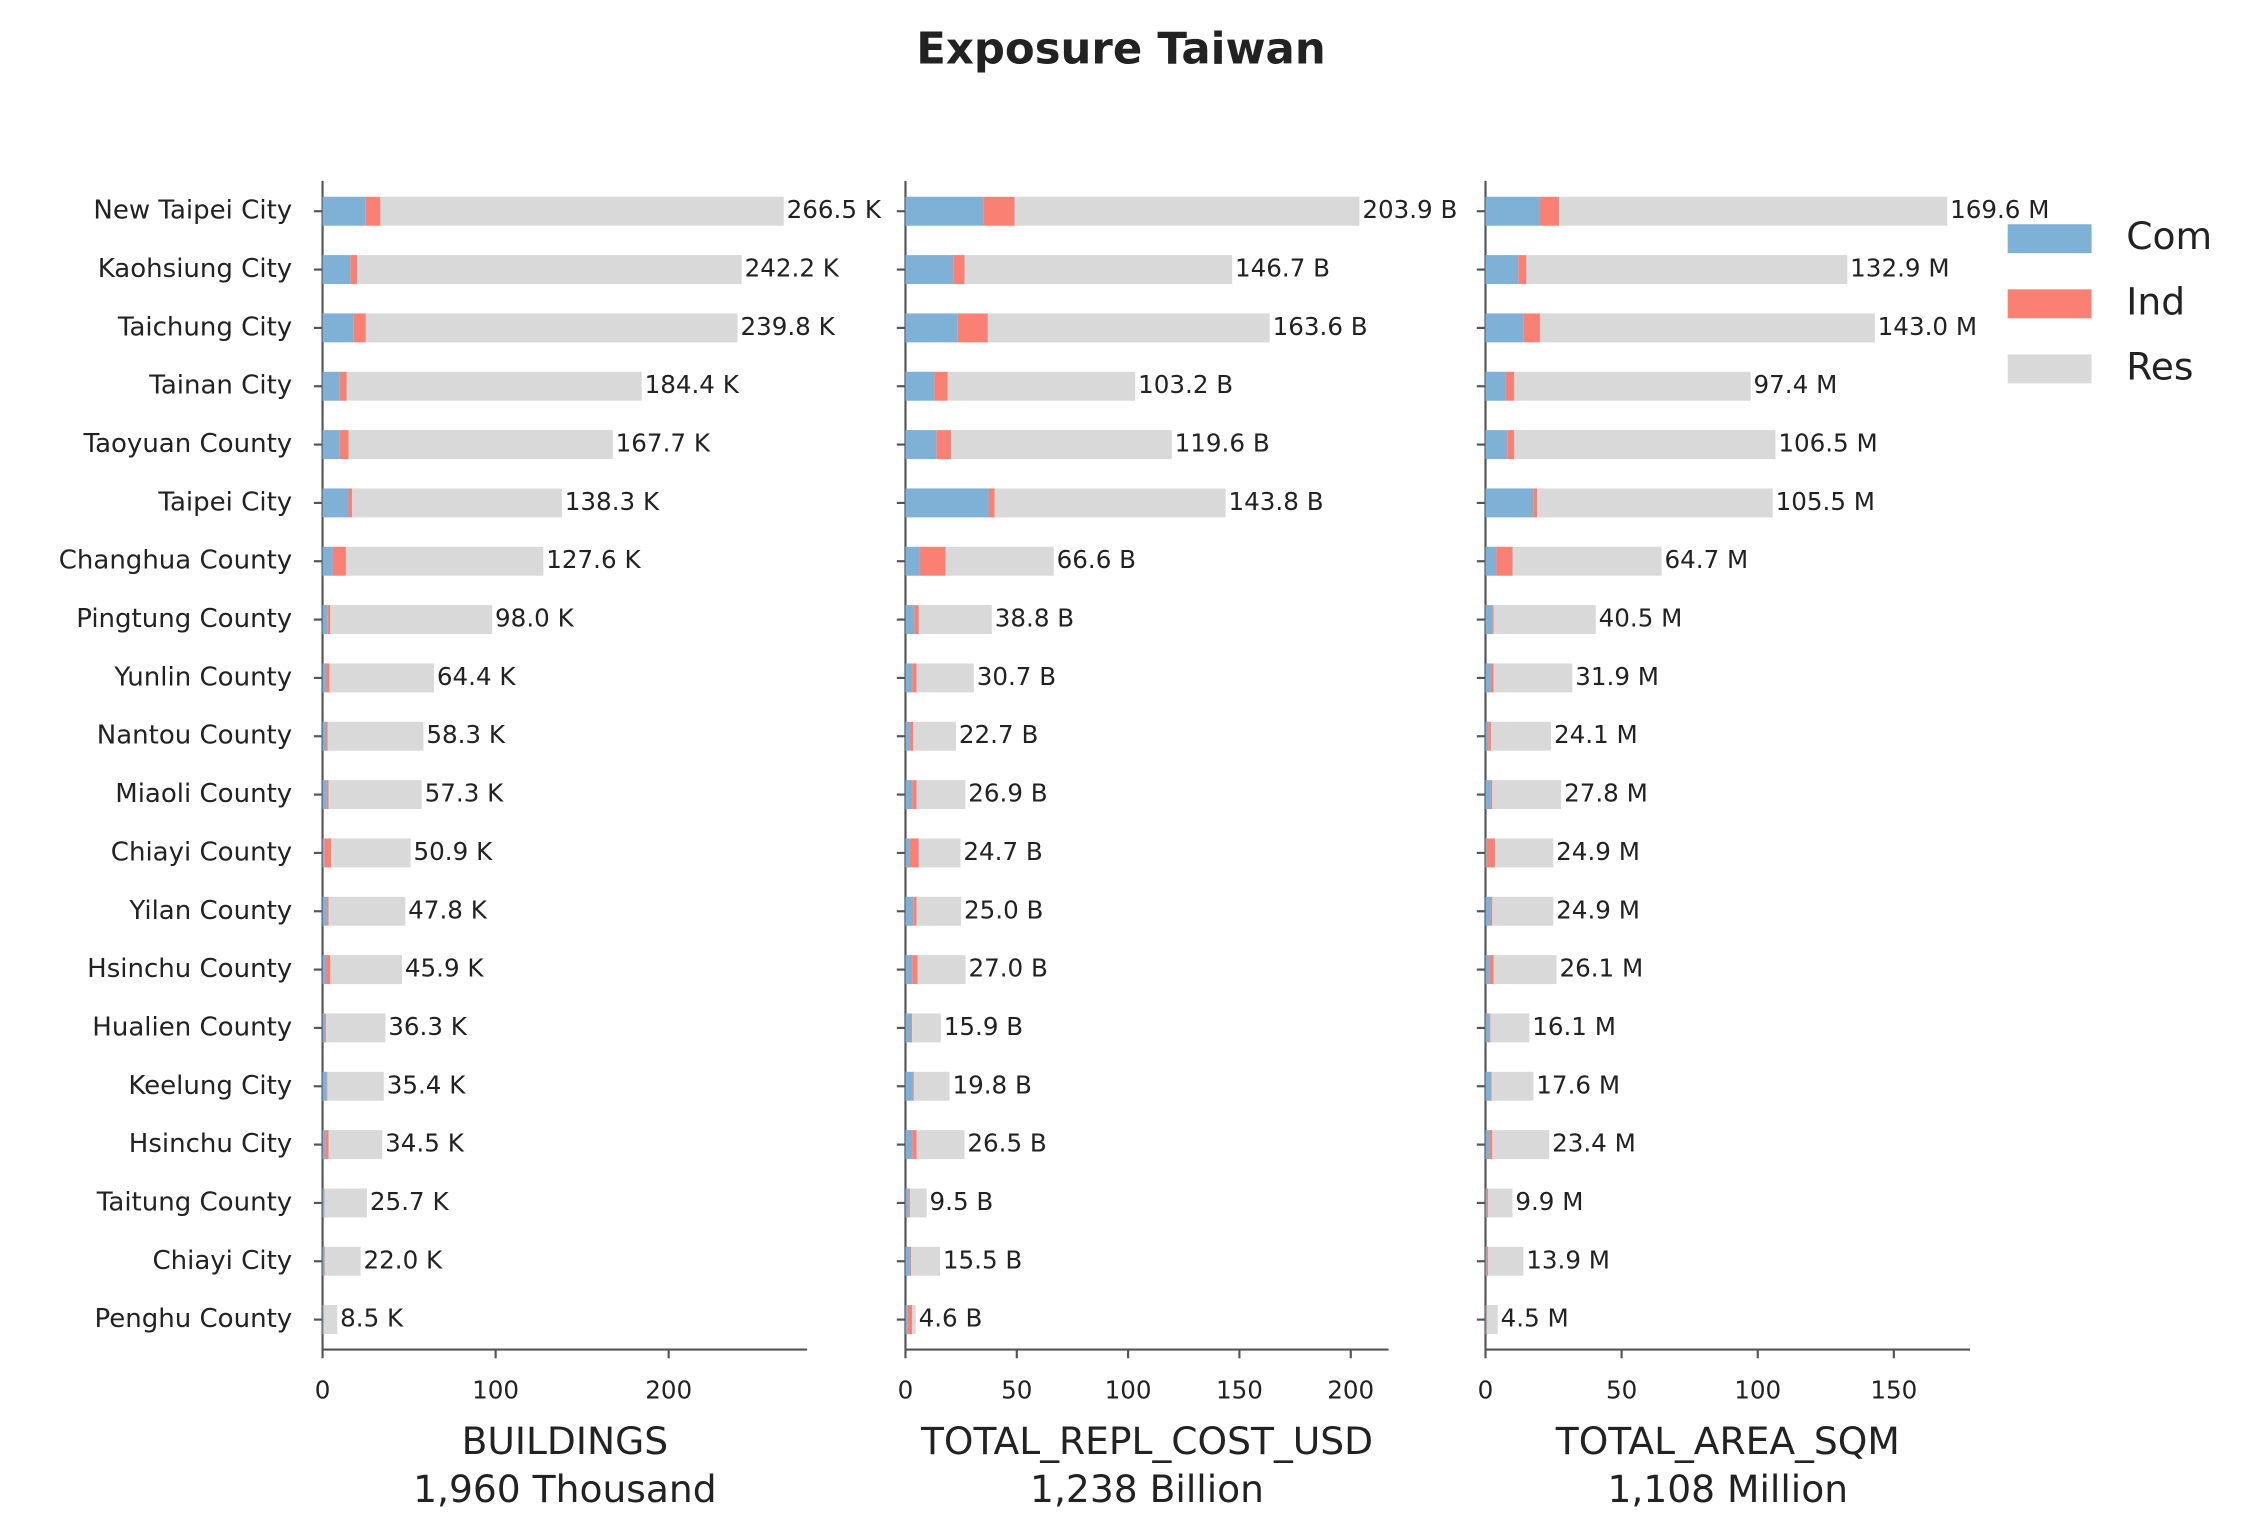  Describe the element at coordinates (224, 502) in the screenshot. I see `y-tick-label: Taipei City` at that location.